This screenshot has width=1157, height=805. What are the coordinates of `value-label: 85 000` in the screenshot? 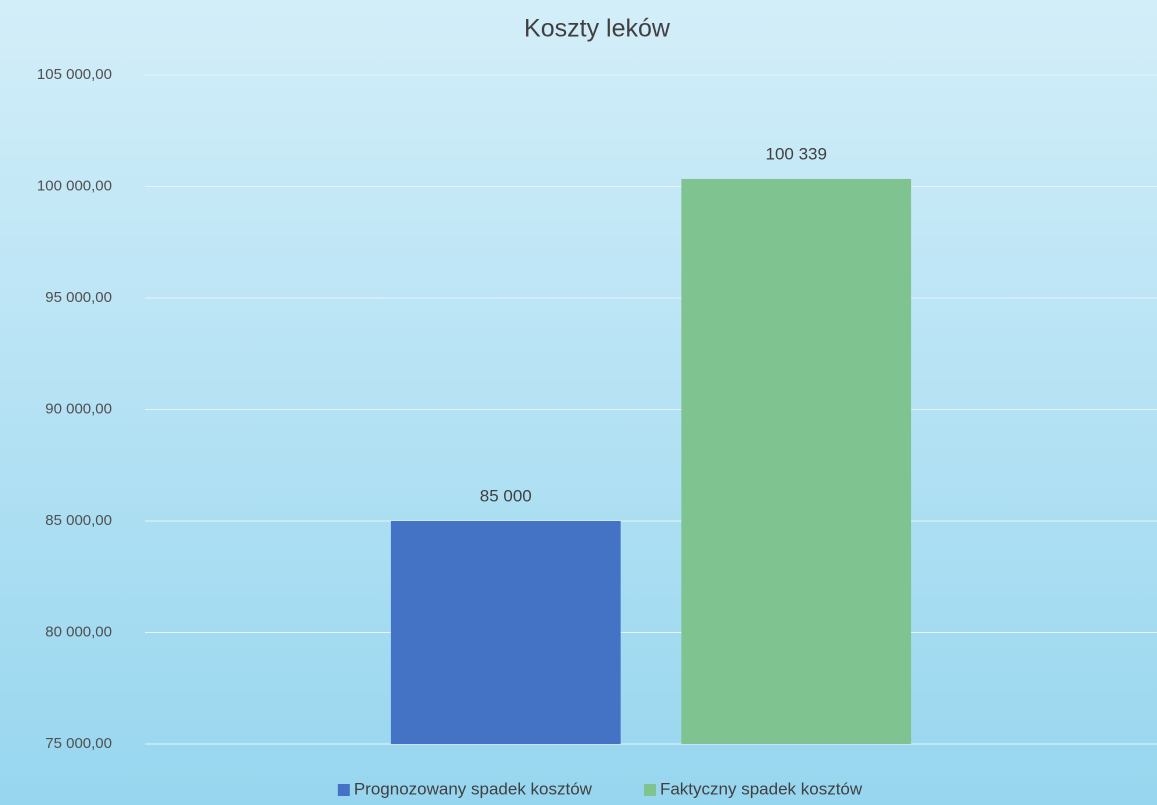 It's located at (506, 495).